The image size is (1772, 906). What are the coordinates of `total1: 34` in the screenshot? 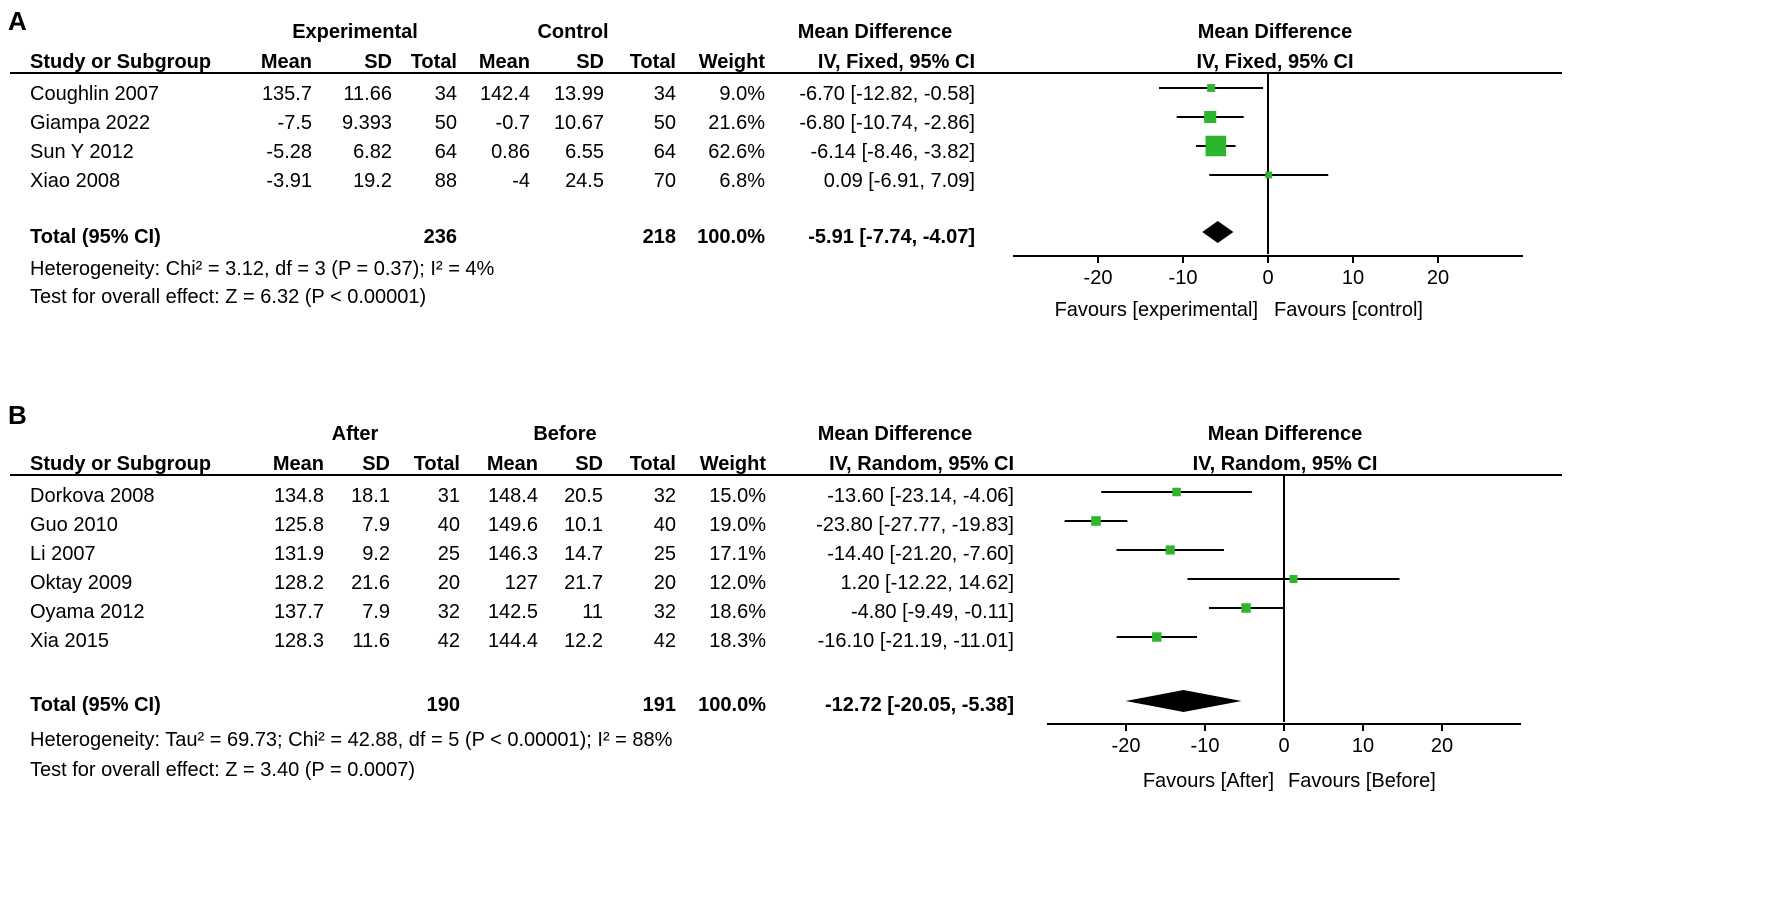 It's located at (445, 94).